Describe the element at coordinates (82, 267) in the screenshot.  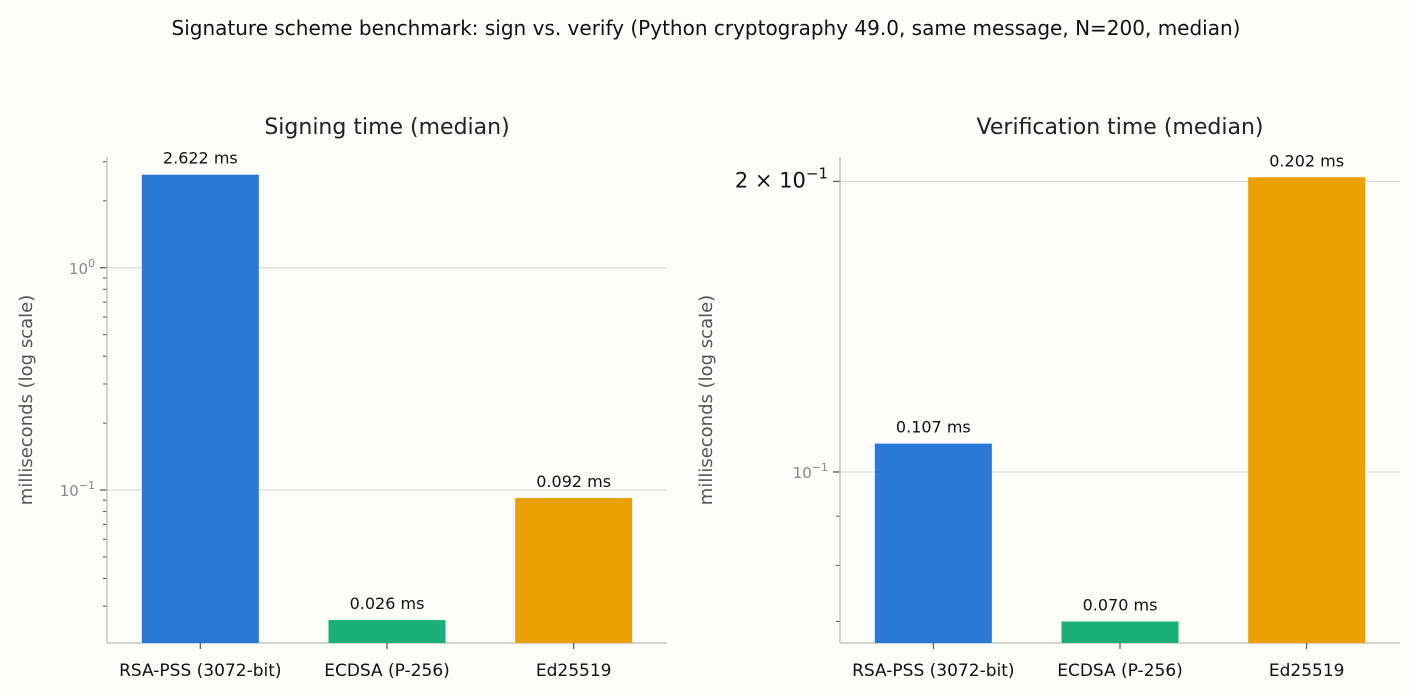
I see `y-tick-label: 10⁰` at that location.